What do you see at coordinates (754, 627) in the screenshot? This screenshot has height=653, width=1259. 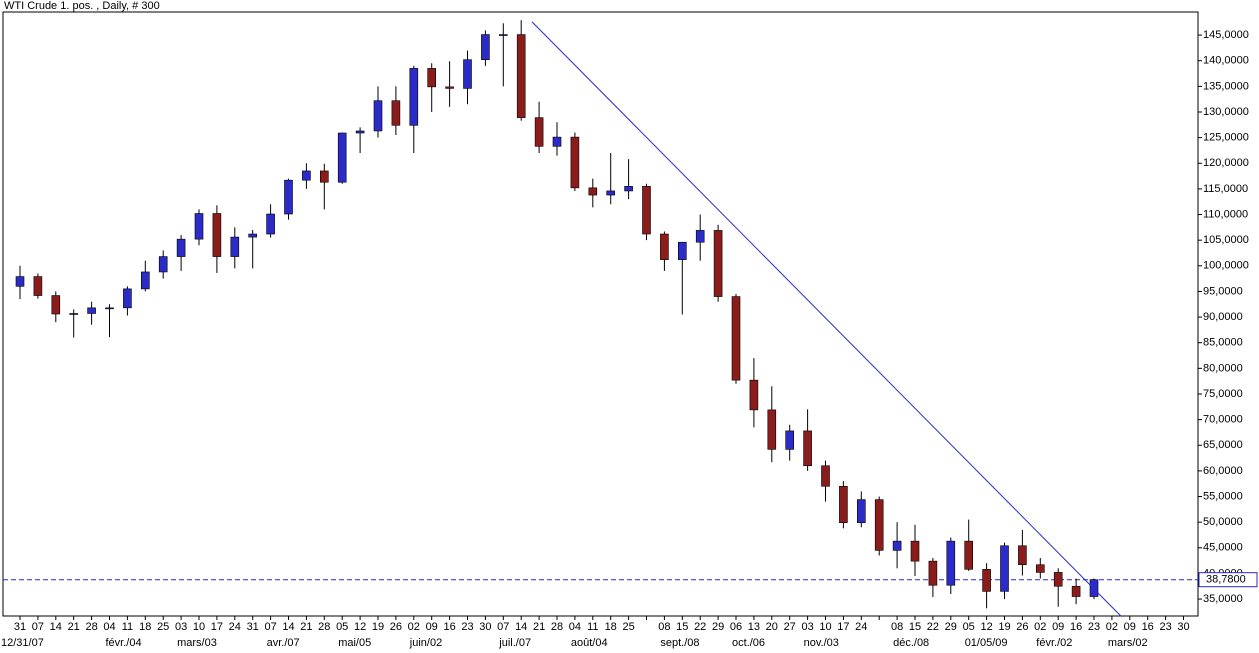 I see `x-tick-label: 13` at bounding box center [754, 627].